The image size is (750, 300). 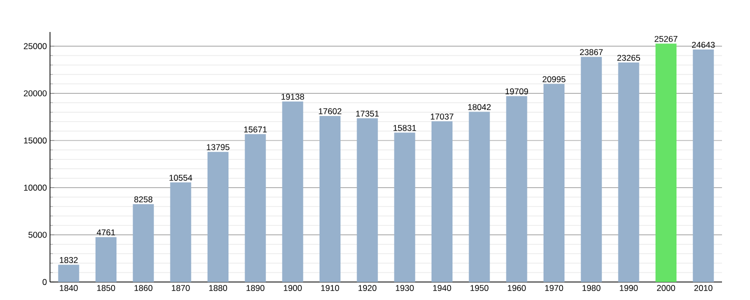 What do you see at coordinates (37, 235) in the screenshot?
I see `y-tick-label: 5000` at bounding box center [37, 235].